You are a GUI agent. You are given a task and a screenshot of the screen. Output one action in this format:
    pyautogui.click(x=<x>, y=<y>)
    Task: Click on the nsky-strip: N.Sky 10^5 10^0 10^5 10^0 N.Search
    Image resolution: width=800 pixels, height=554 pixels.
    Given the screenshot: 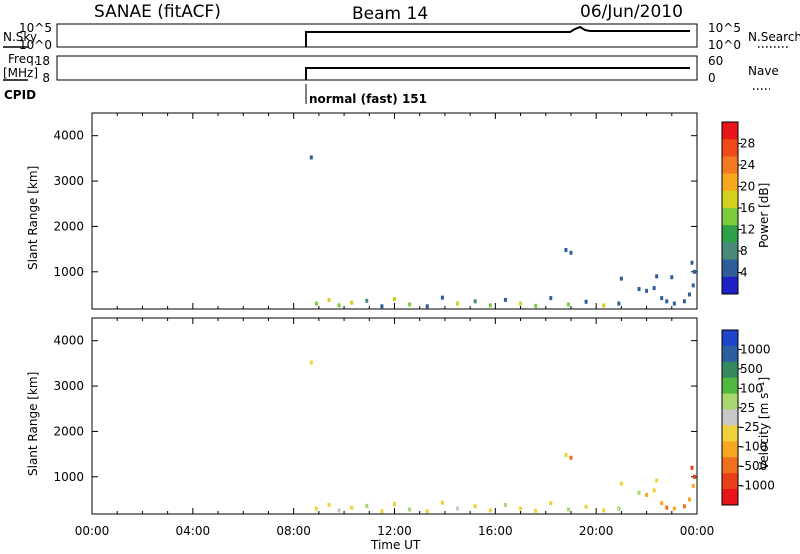 What is the action you would take?
    pyautogui.click(x=401, y=36)
    